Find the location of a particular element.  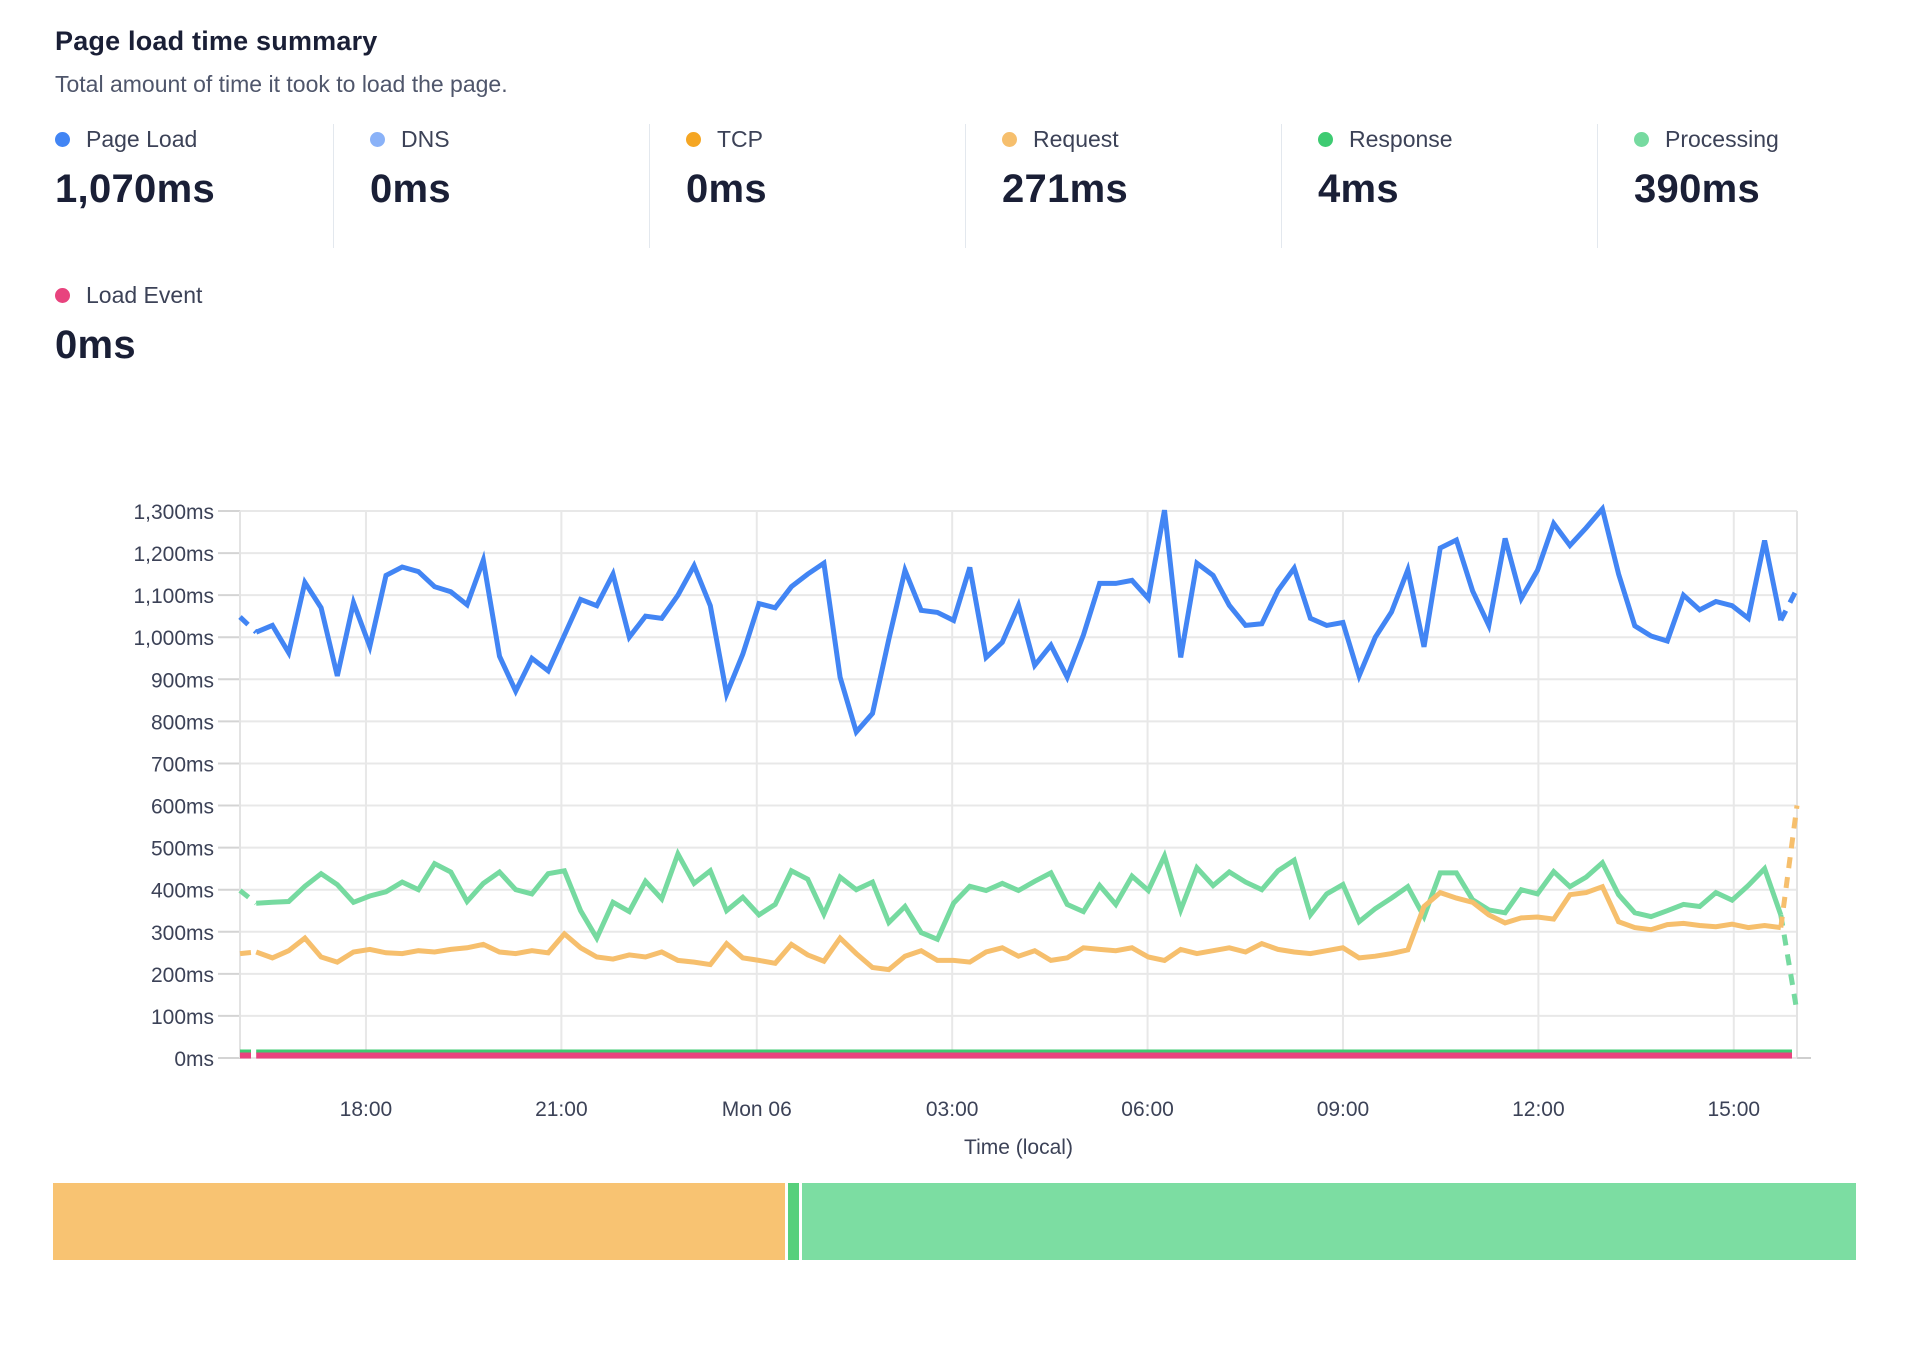

y-tick-label: 500ms is located at coordinates (182, 849).